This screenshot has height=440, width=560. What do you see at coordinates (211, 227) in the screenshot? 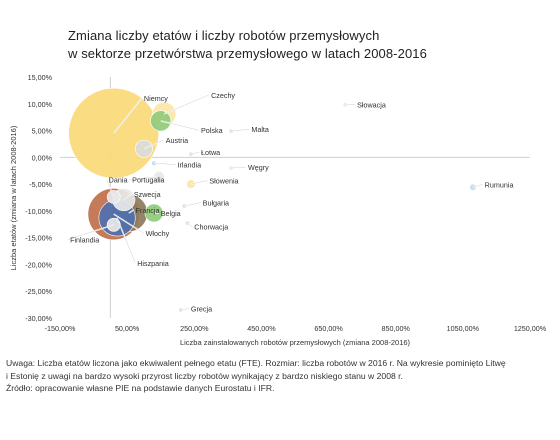
I see `point-label: Chorwacja` at bounding box center [211, 227].